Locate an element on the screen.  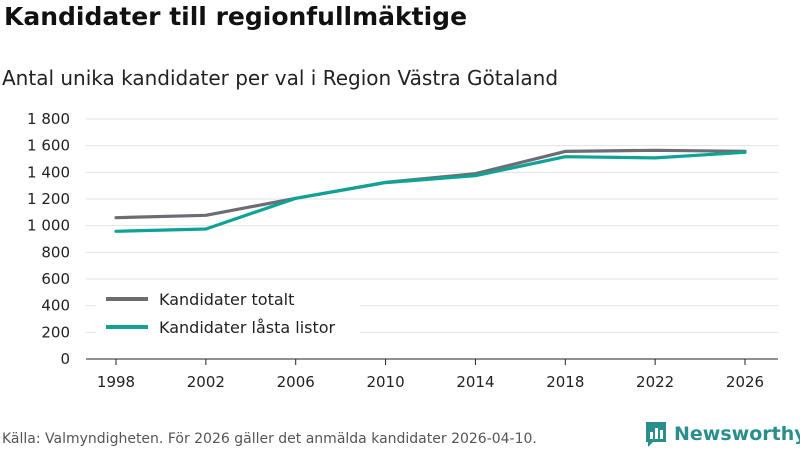
y-tick-label: 400 is located at coordinates (55, 306).